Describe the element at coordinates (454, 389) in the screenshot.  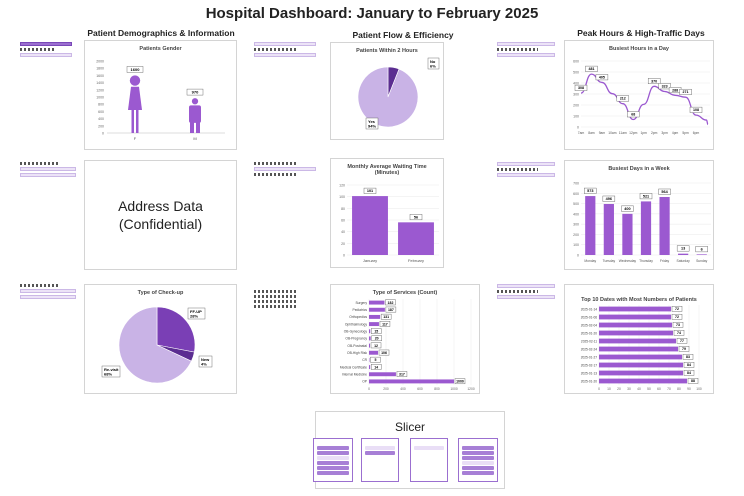
I see `x-tick-label: 1000` at that location.